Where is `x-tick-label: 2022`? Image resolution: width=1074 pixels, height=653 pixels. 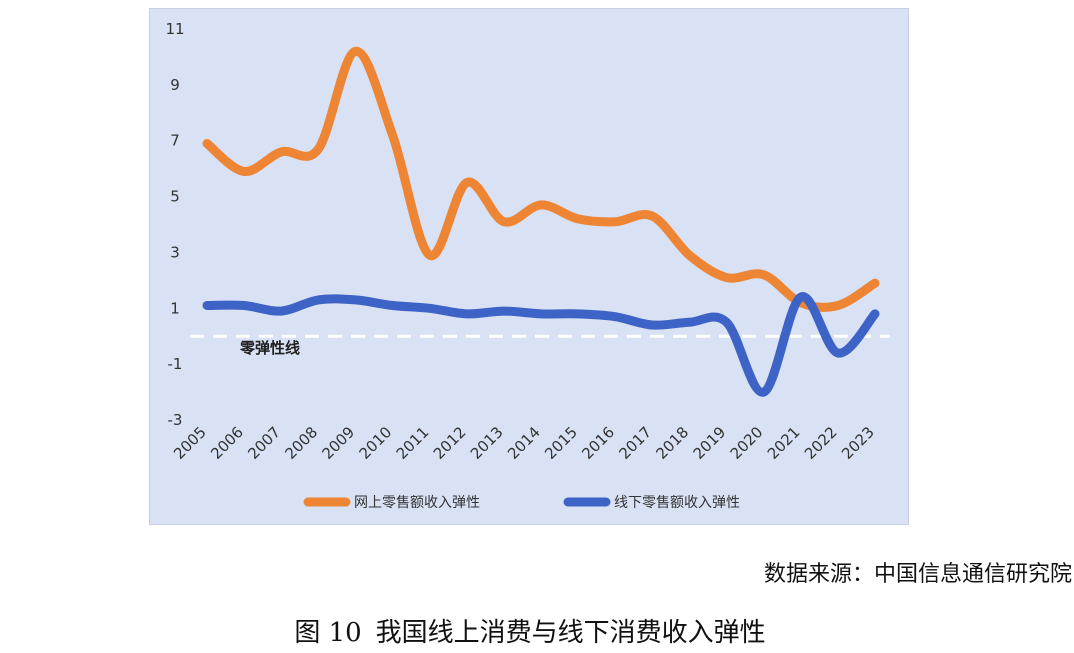
x-tick-label: 2022 is located at coordinates (821, 443).